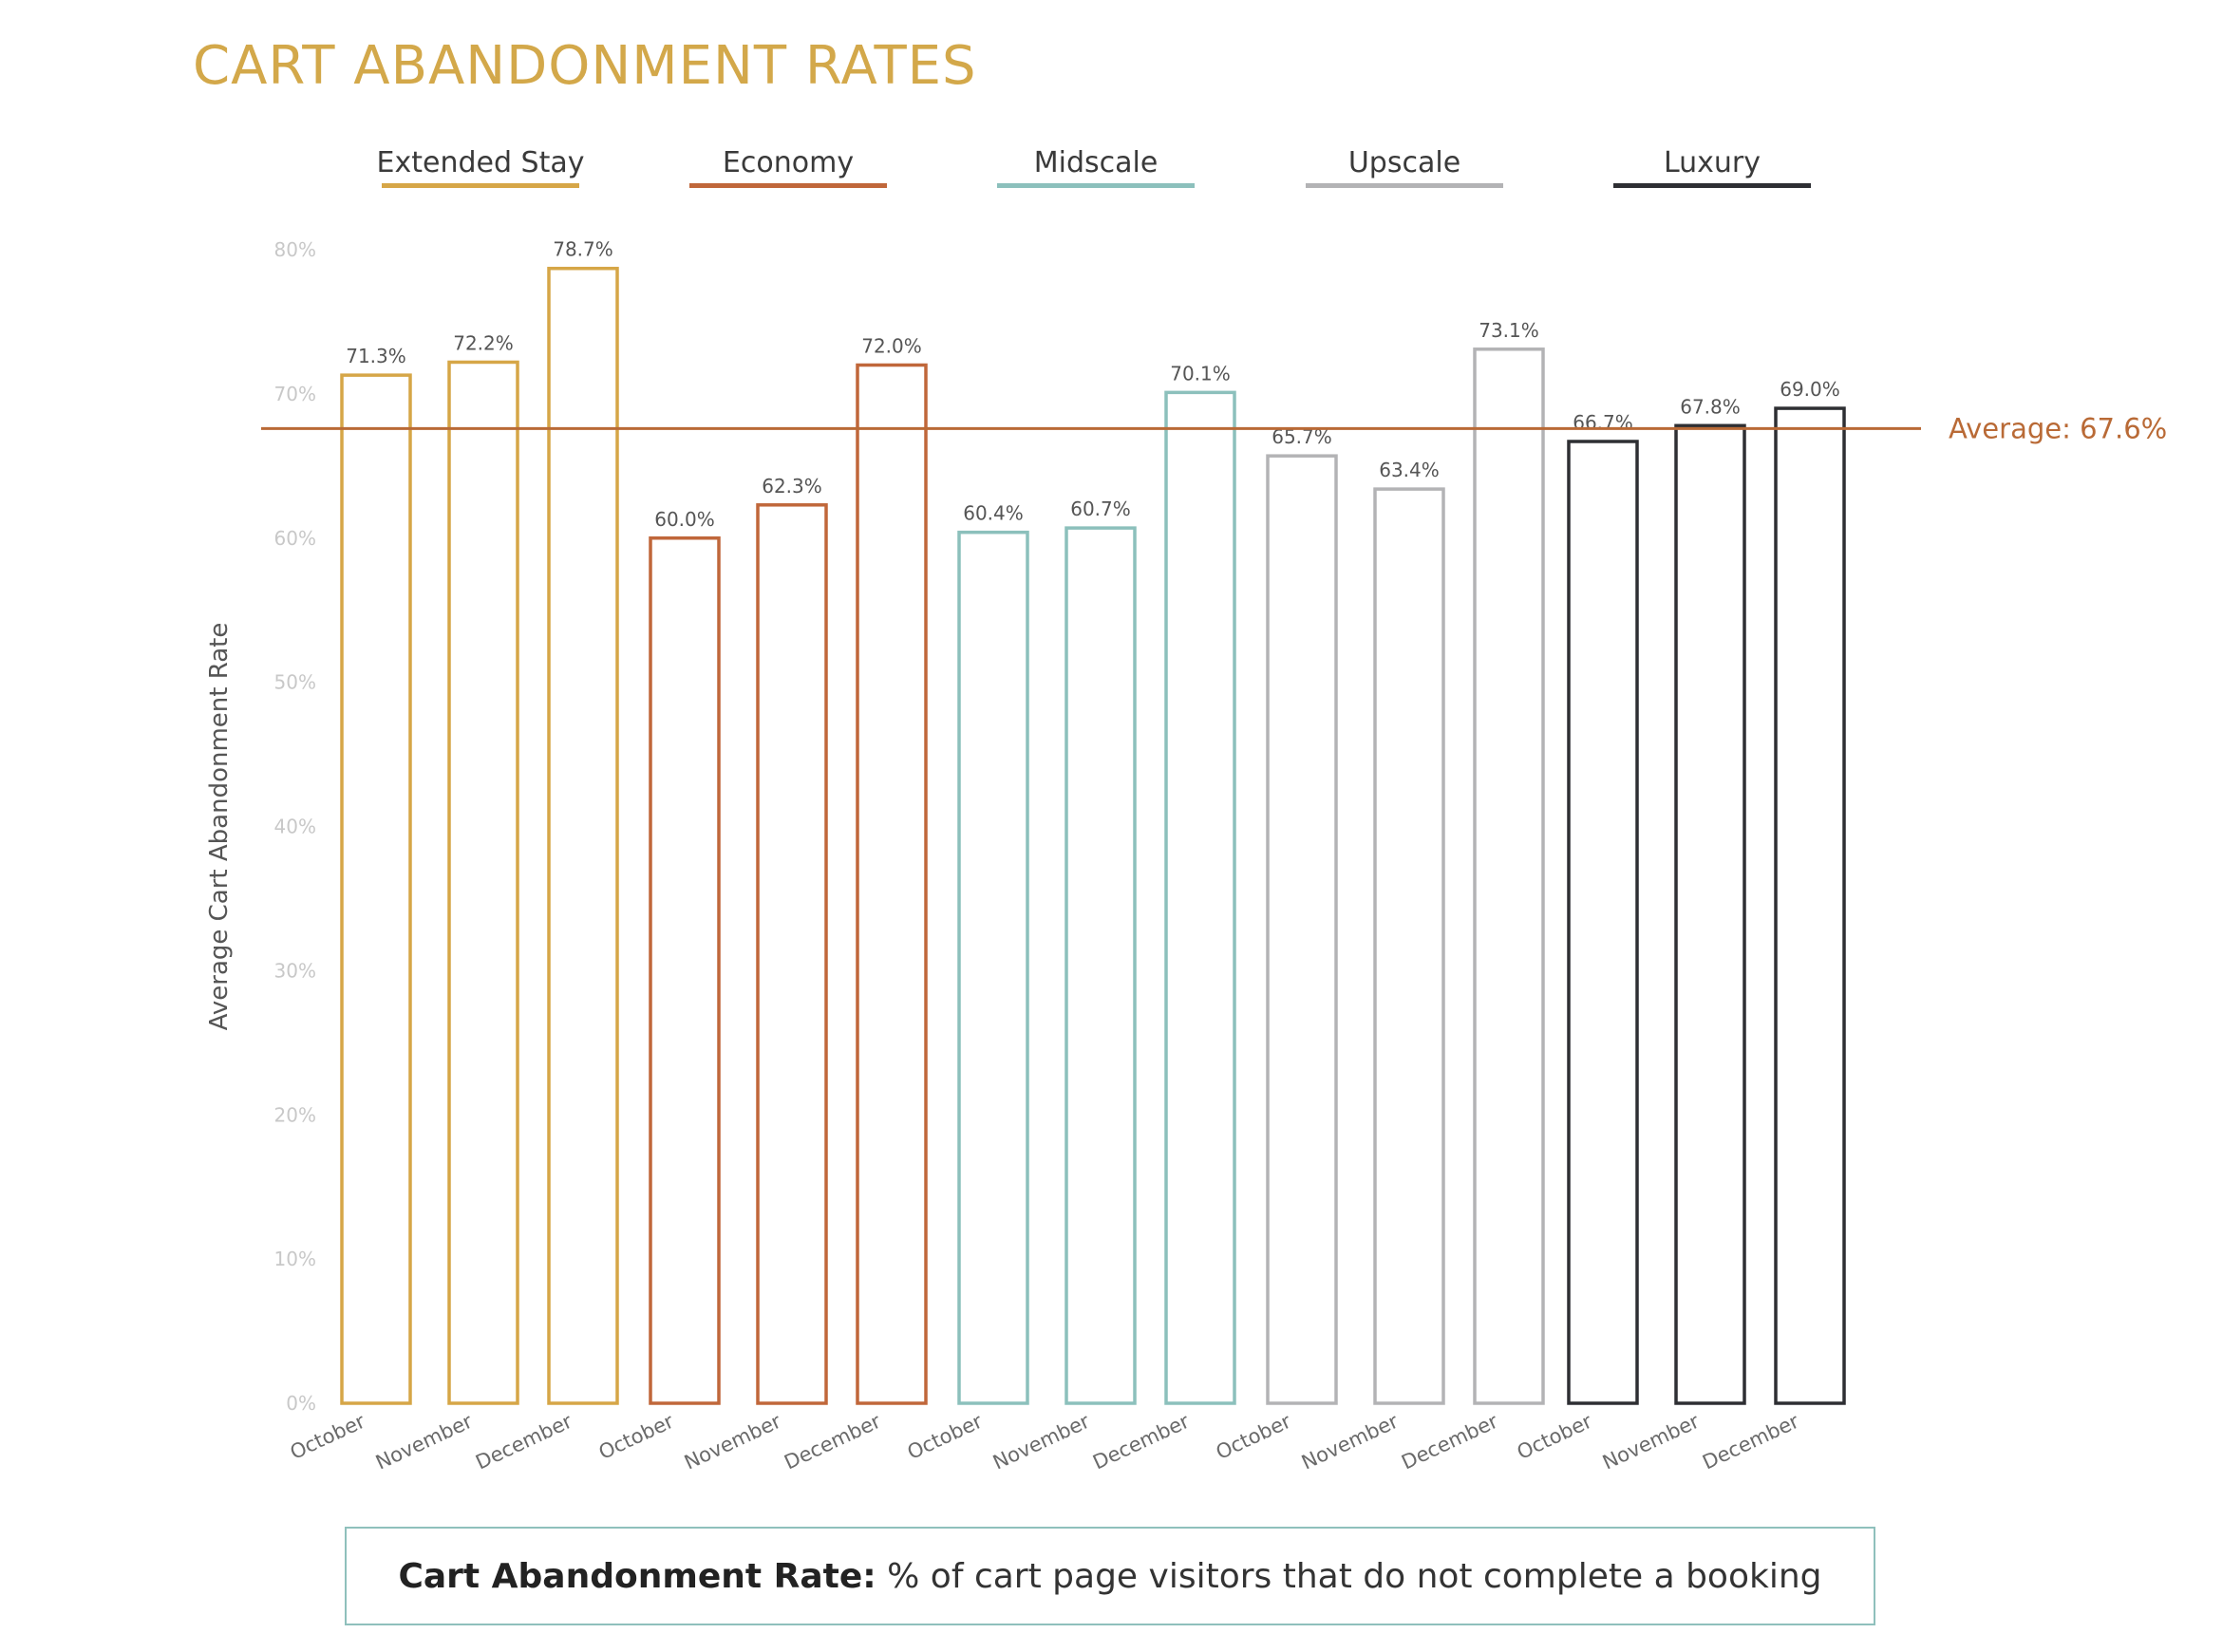 The height and width of the screenshot is (1652, 2223). Describe the element at coordinates (1409, 470) in the screenshot. I see `bar-value-label: 63.4%` at that location.